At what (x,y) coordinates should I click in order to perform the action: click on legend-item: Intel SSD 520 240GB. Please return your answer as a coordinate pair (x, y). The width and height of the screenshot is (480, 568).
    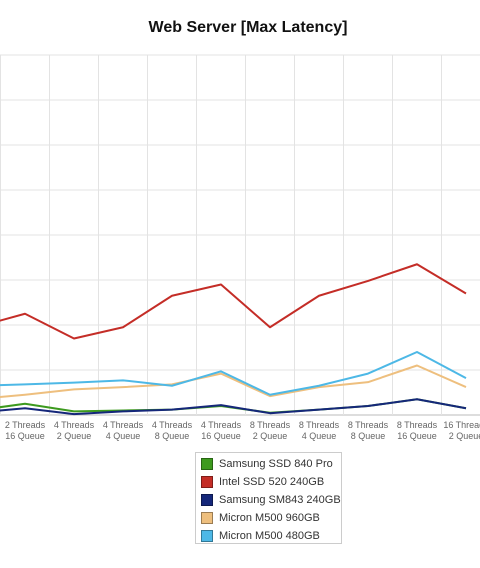
    Looking at the image, I should click on (271, 482).